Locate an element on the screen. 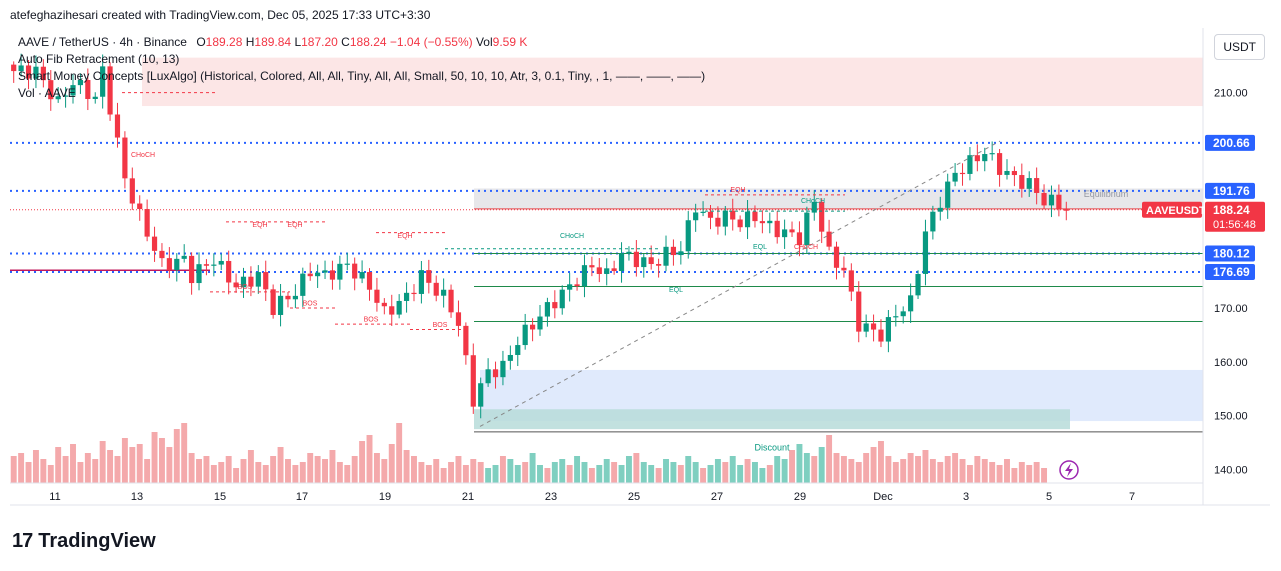  zone-discount-teal is located at coordinates (772, 419).